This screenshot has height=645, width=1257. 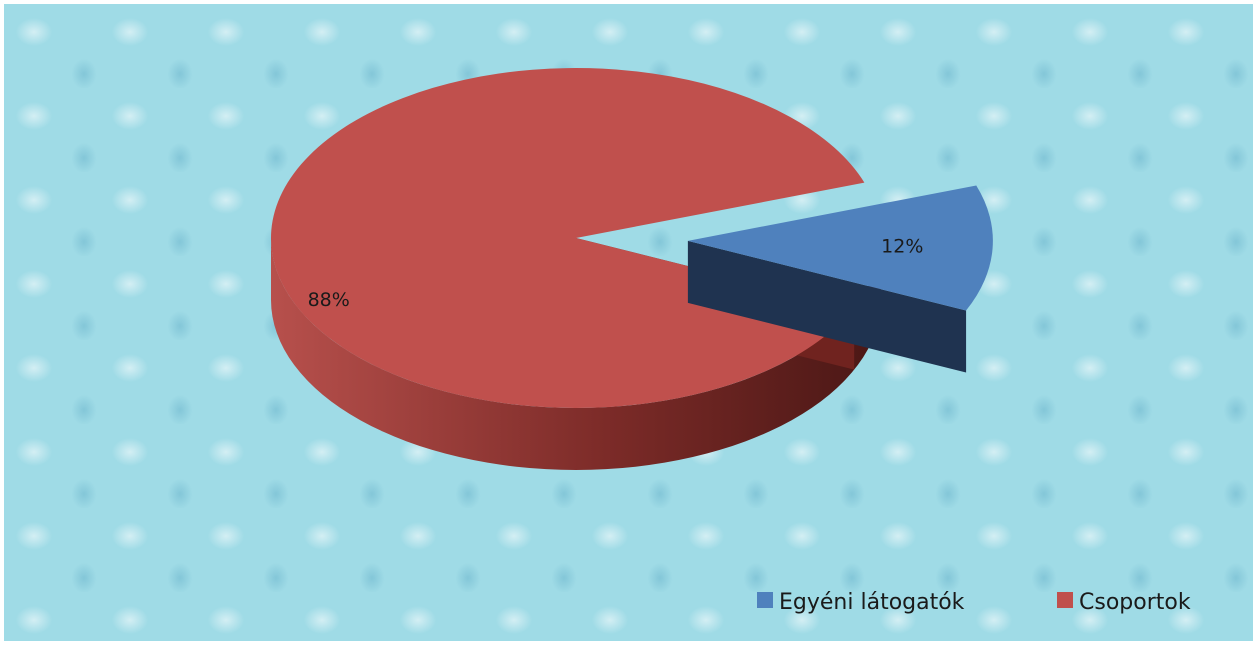 I want to click on data-label-csoportok: 88%, so click(x=329, y=300).